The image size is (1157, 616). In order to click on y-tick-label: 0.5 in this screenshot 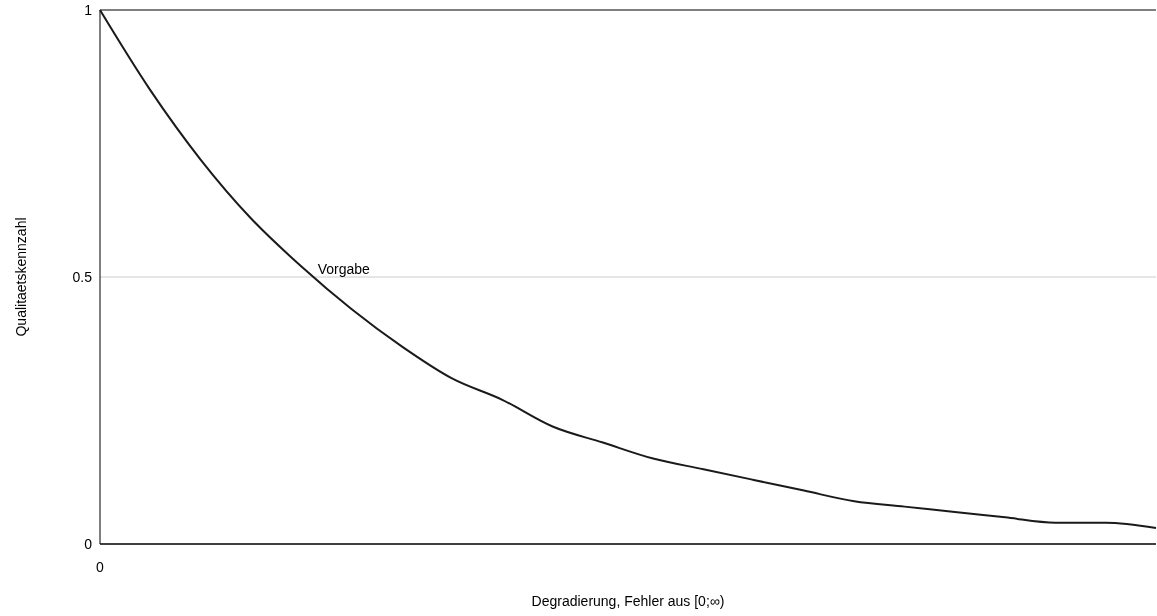, I will do `click(82, 276)`.